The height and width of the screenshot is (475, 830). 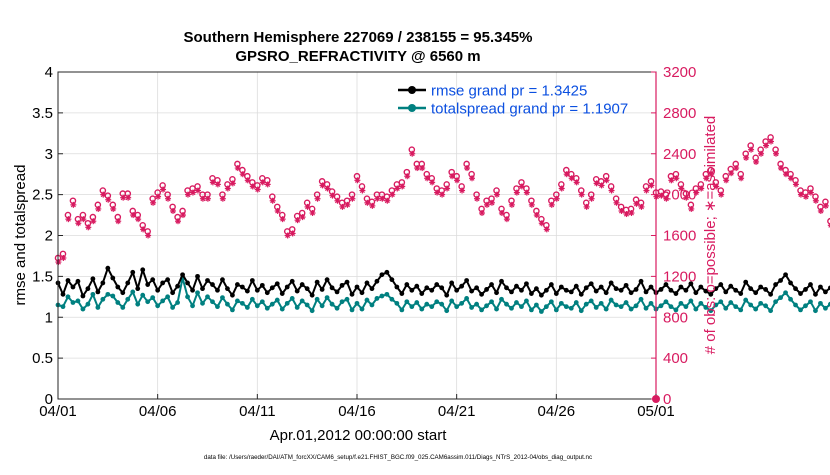 What do you see at coordinates (443, 295) in the screenshot?
I see `totalspread-line` at bounding box center [443, 295].